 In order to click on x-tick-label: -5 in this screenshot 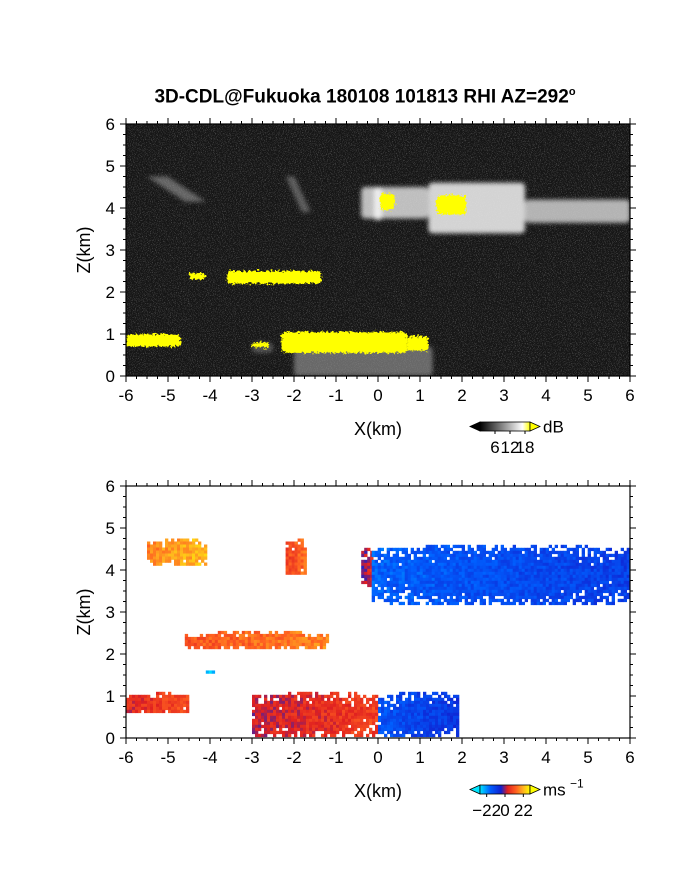, I will do `click(167, 395)`.